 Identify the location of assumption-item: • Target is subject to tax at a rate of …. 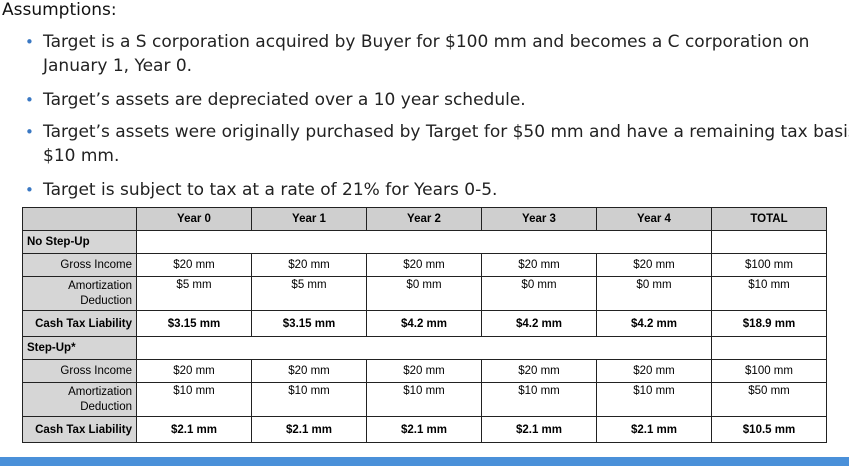
(435, 190).